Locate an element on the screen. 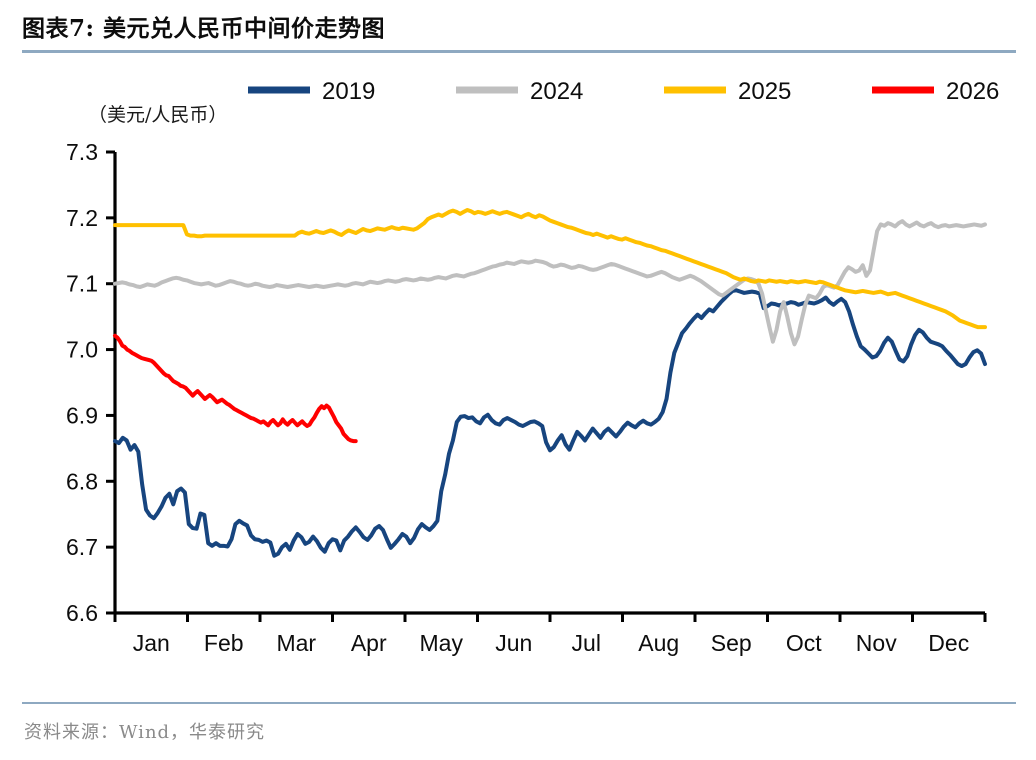  y-axis-tick-label: 7.1 is located at coordinates (82, 284).